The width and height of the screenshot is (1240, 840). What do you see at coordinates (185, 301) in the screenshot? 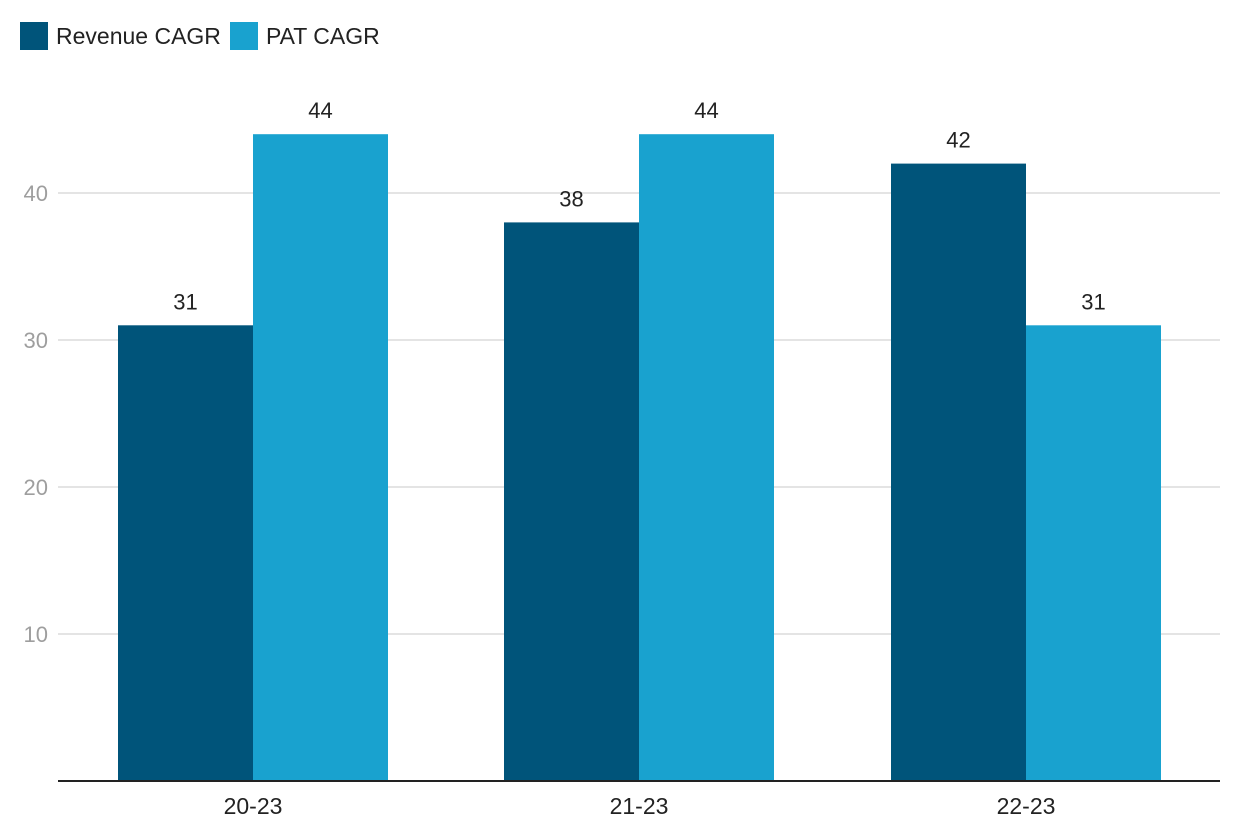
I see `data-label-0-0: 31` at bounding box center [185, 301].